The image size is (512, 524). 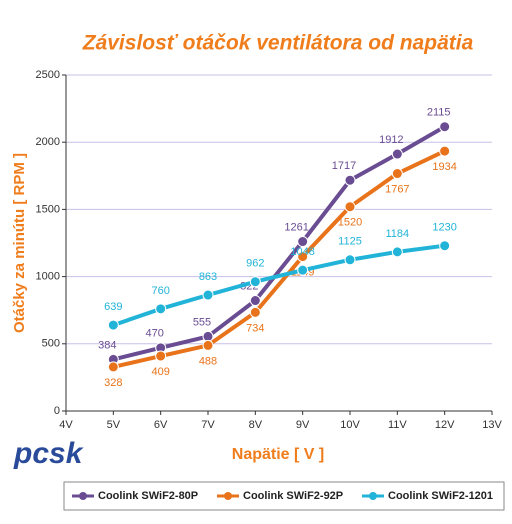 What do you see at coordinates (57, 411) in the screenshot?
I see `y-tick-label: 0` at bounding box center [57, 411].